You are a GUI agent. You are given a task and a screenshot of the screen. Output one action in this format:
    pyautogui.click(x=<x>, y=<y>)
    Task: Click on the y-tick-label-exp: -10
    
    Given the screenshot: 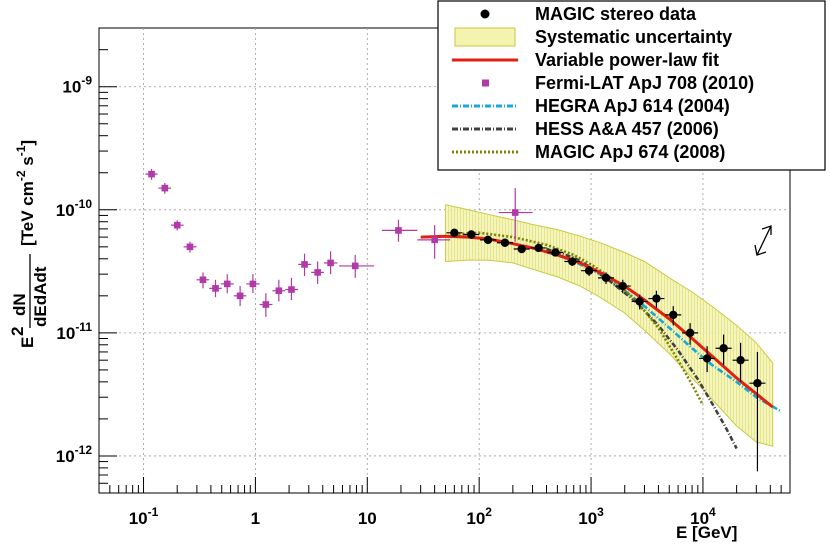 What is the action you would take?
    pyautogui.click(x=84, y=204)
    